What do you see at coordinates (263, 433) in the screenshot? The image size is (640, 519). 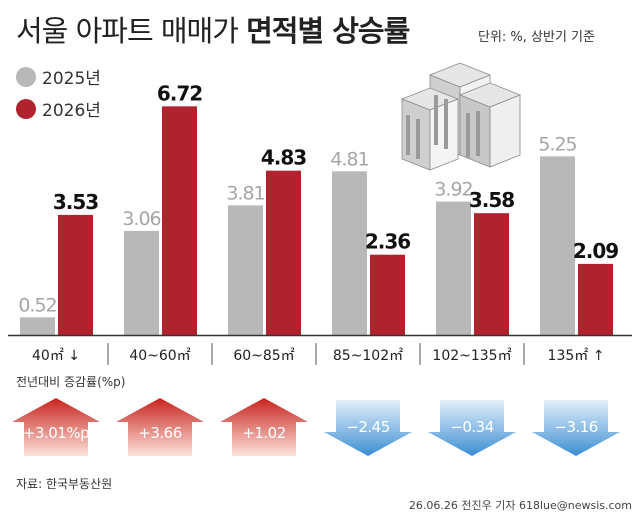 I see `change-label-2: +1.02` at bounding box center [263, 433].